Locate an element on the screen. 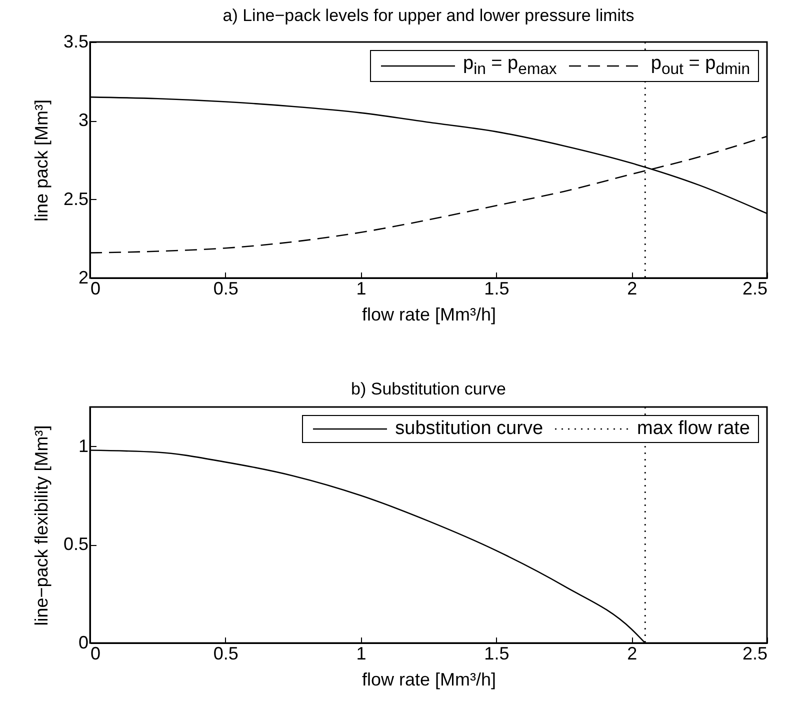 This screenshot has height=722, width=789. y-tick-label: 3 is located at coordinates (83, 120).